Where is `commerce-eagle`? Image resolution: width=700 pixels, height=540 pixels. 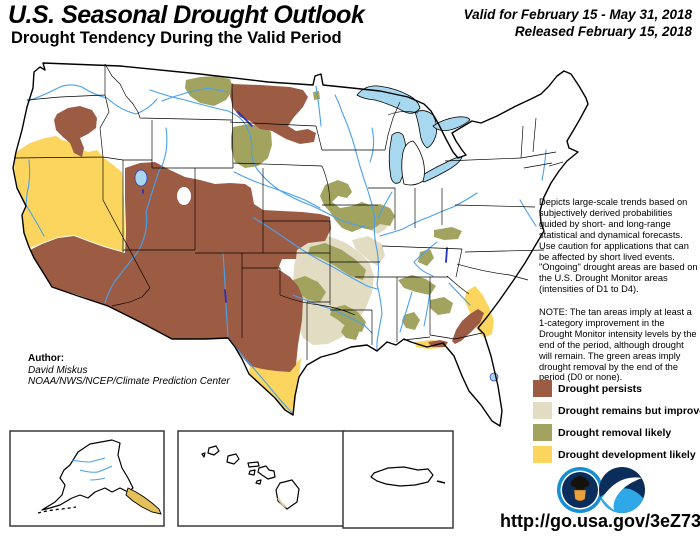 commerce-eagle is located at coordinates (580, 486).